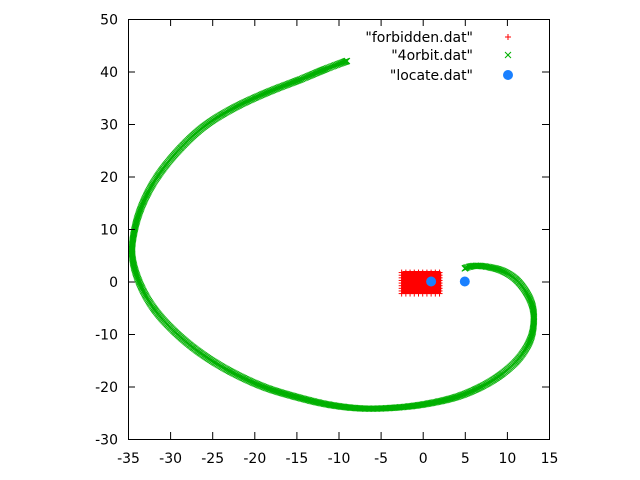 The width and height of the screenshot is (640, 480). What do you see at coordinates (448, 281) in the screenshot?
I see `series-locate` at bounding box center [448, 281].